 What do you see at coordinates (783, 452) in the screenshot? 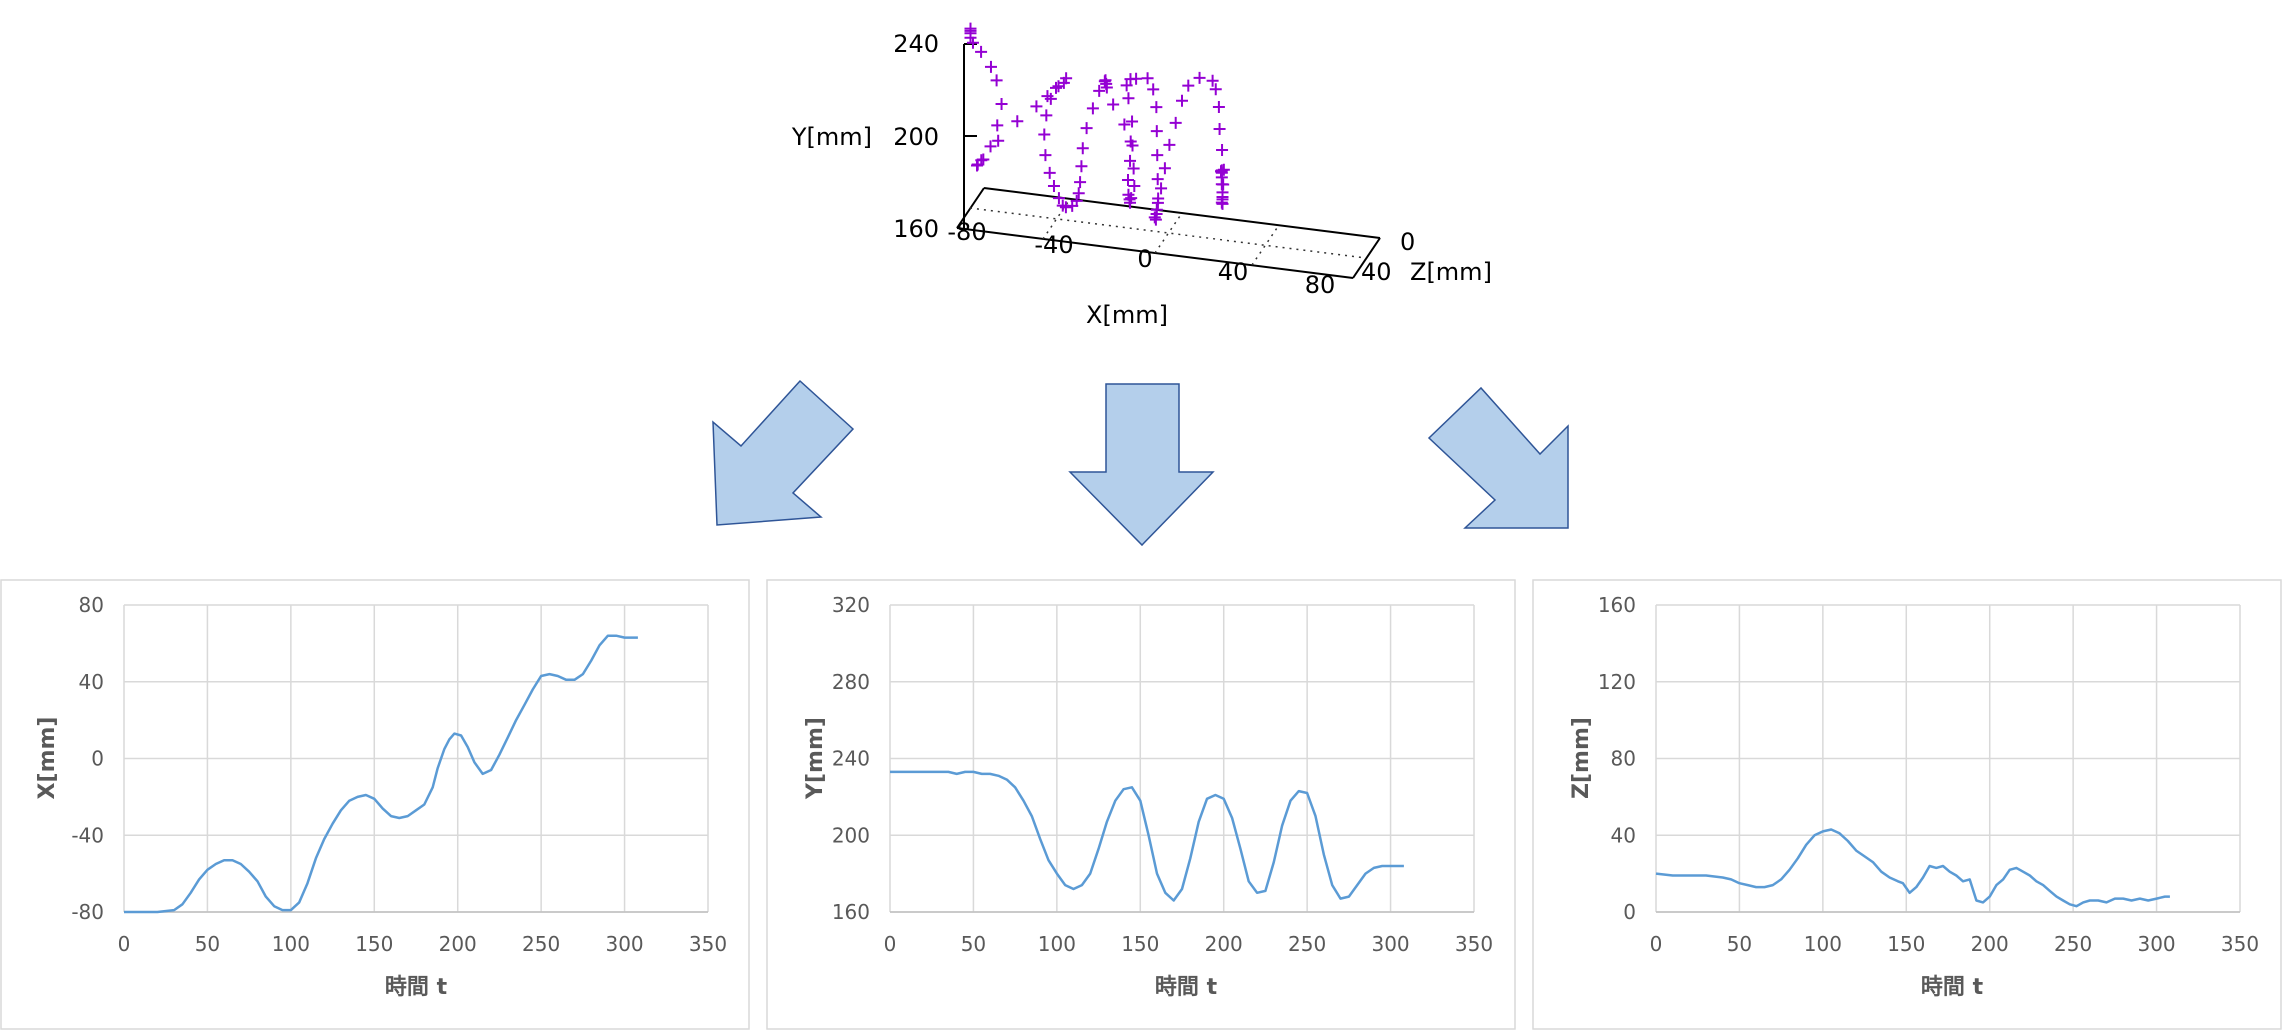
I see `arrow-to-x` at bounding box center [783, 452].